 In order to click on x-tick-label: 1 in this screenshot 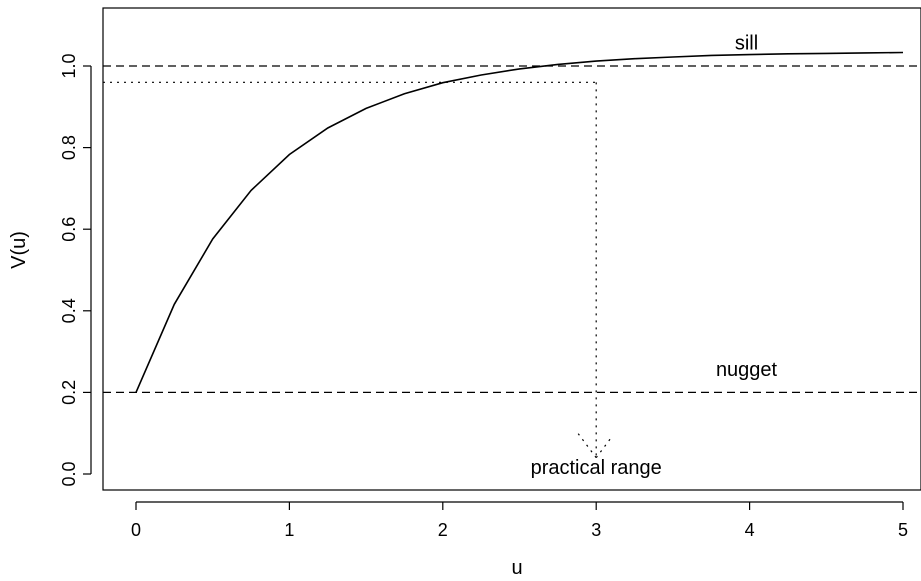, I will do `click(289, 530)`.